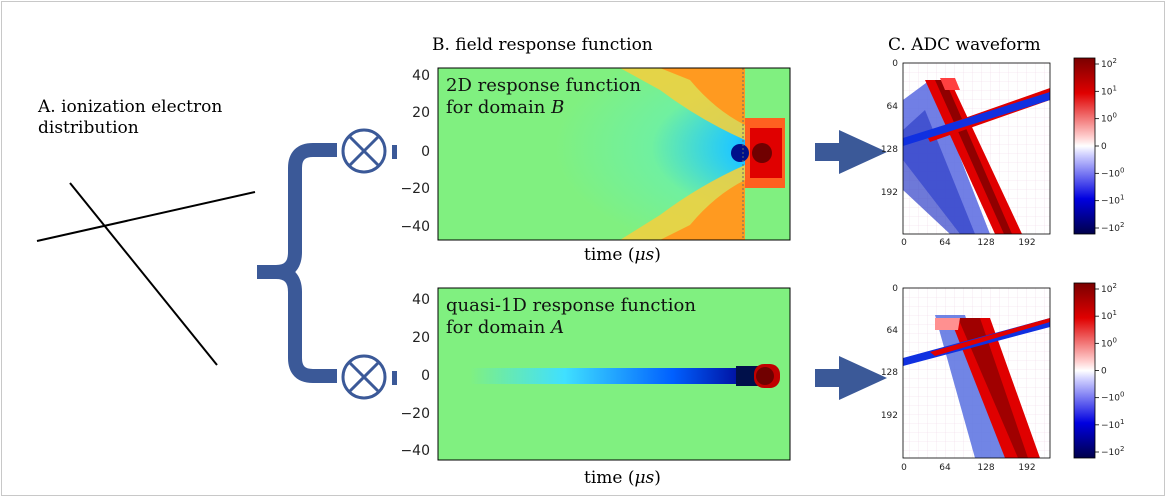 The height and width of the screenshot is (499, 1168). What do you see at coordinates (542, 45) in the screenshot?
I see `panel-b-title: B. field response function` at bounding box center [542, 45].